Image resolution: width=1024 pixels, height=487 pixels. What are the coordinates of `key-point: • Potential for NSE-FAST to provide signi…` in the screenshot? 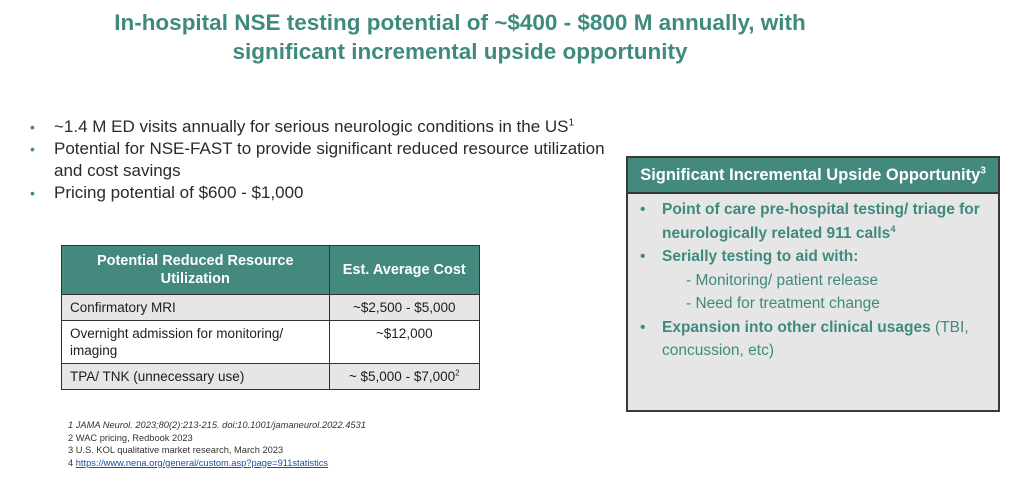 It's located at (317, 159).